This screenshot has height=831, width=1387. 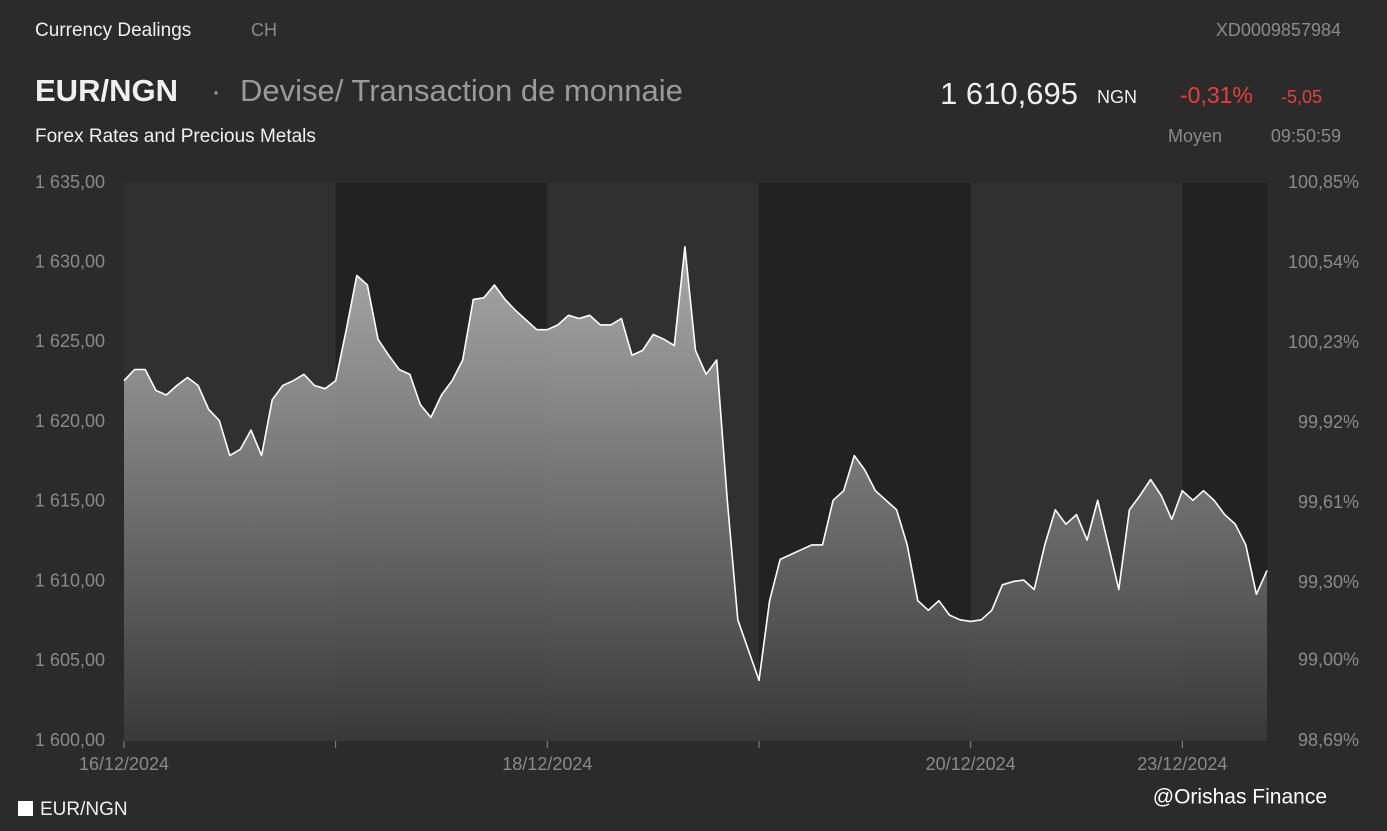 What do you see at coordinates (1117, 97) in the screenshot?
I see `currency: NGN` at bounding box center [1117, 97].